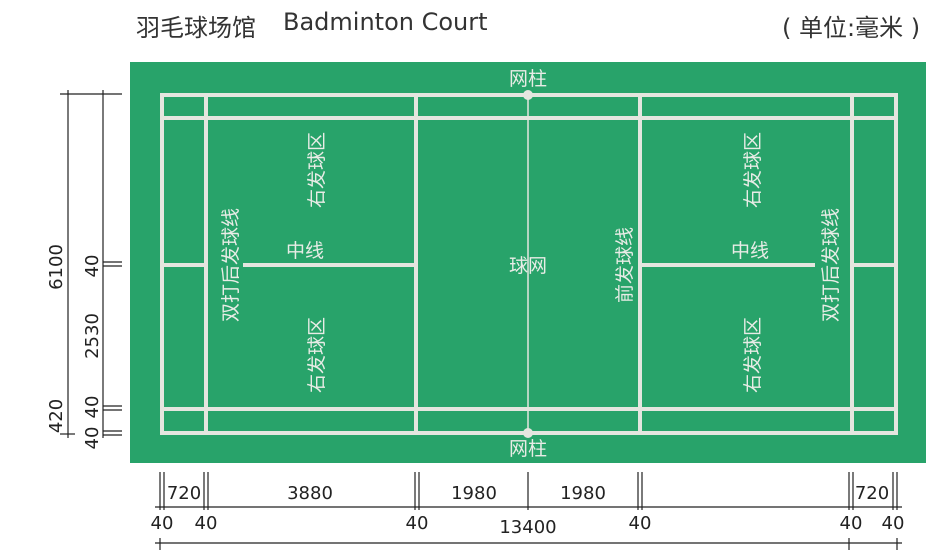  What do you see at coordinates (231, 265) in the screenshot?
I see `left-back-label: 双打后发球线` at bounding box center [231, 265].